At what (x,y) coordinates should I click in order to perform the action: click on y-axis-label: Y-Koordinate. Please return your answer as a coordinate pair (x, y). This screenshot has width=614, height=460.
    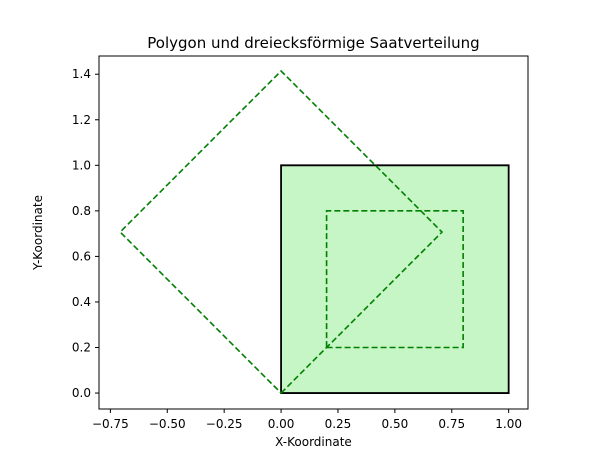
    Looking at the image, I should click on (38, 233).